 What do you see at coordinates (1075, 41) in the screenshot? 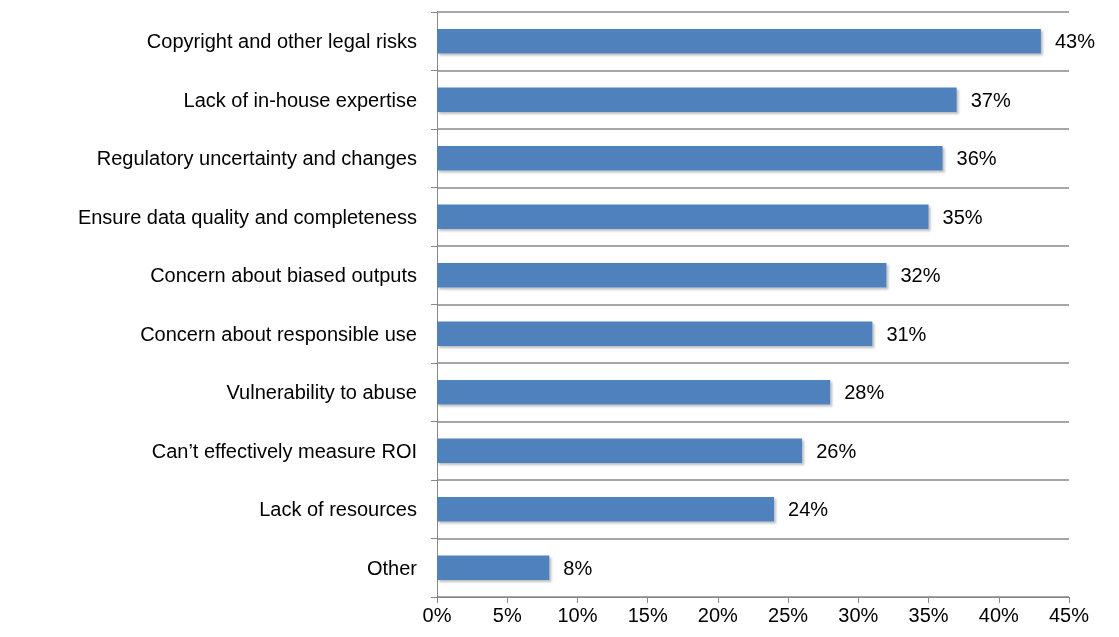
I see `data-label: 43%` at bounding box center [1075, 41].